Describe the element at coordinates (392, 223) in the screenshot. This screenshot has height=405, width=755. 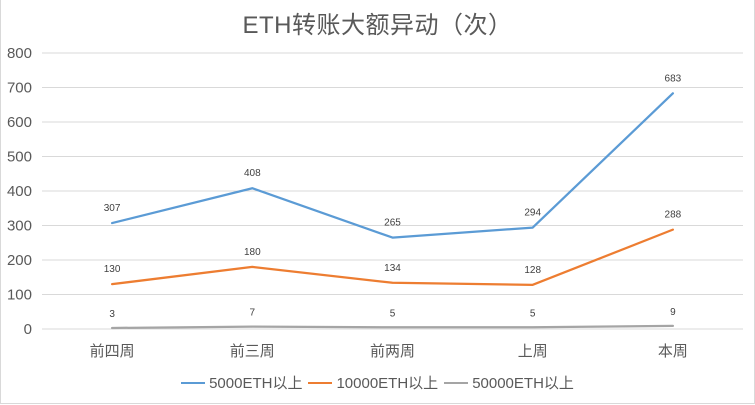
I see `data-label: 265` at that location.